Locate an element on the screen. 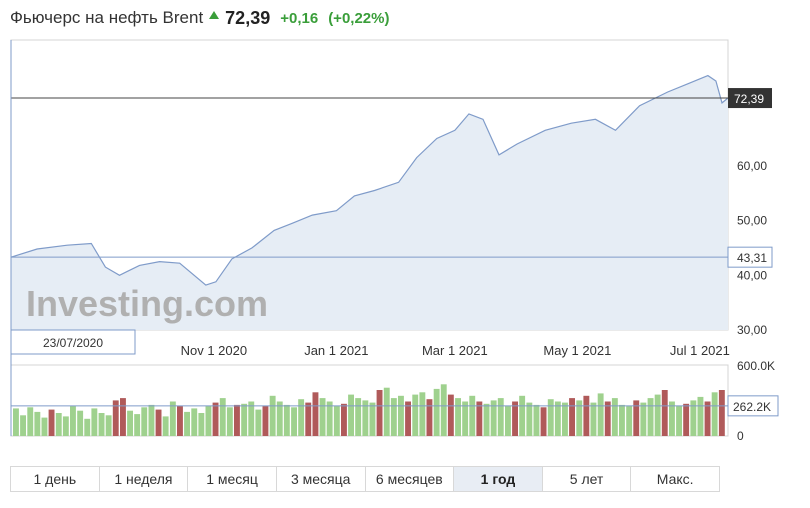 The width and height of the screenshot is (810, 508). y-tick-label: 50,00 is located at coordinates (752, 221).